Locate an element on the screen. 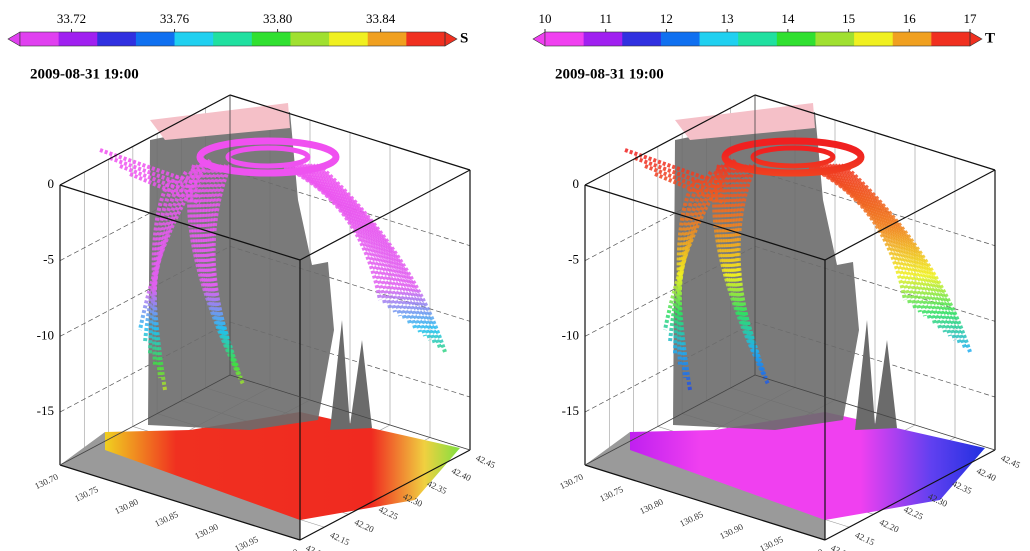  colorbar-label: S is located at coordinates (464, 38).